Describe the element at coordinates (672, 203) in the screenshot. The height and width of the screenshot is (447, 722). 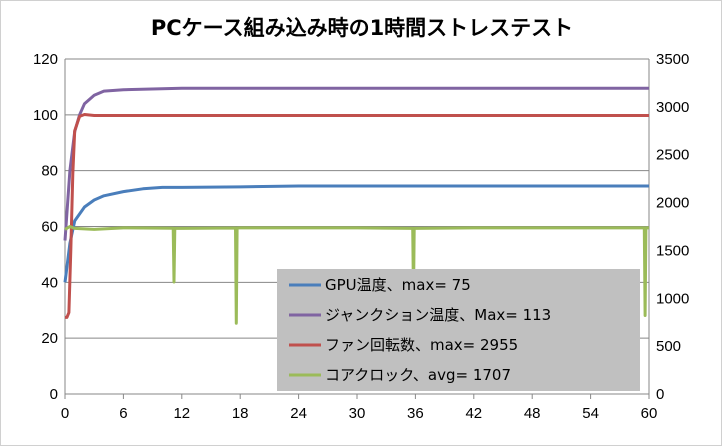
I see `y2-tick-label: 2000` at that location.